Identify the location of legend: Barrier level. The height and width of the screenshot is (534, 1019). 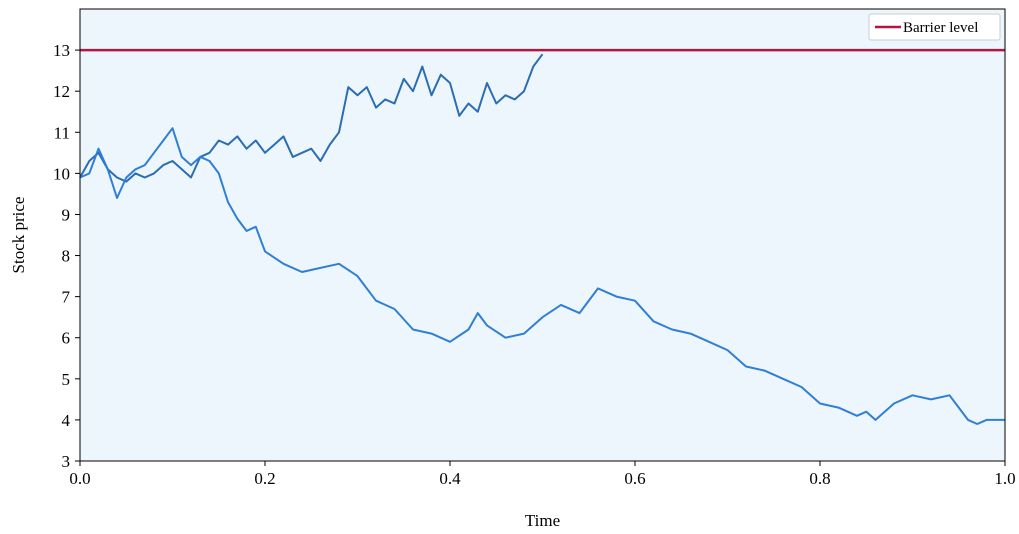
(934, 27).